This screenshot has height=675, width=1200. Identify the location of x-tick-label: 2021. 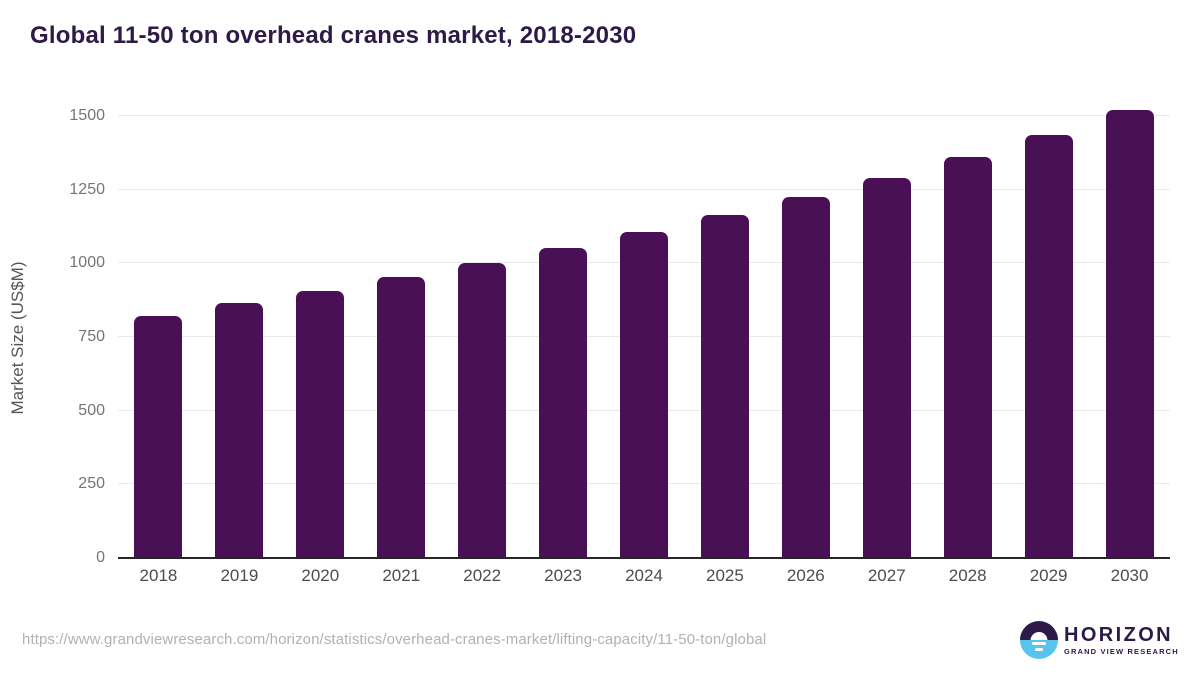
(401, 575).